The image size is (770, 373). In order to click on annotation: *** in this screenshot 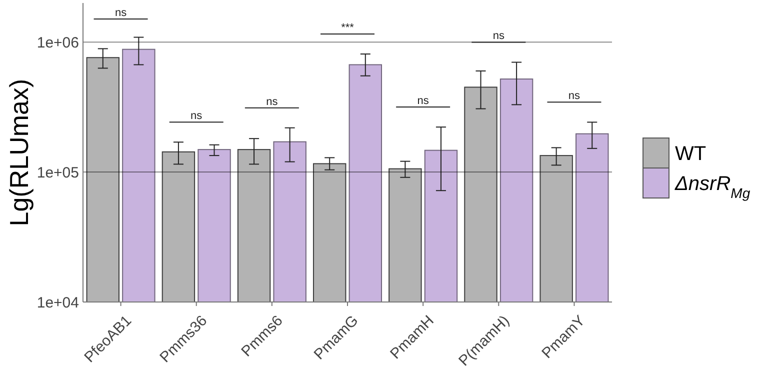, I will do `click(348, 28)`.